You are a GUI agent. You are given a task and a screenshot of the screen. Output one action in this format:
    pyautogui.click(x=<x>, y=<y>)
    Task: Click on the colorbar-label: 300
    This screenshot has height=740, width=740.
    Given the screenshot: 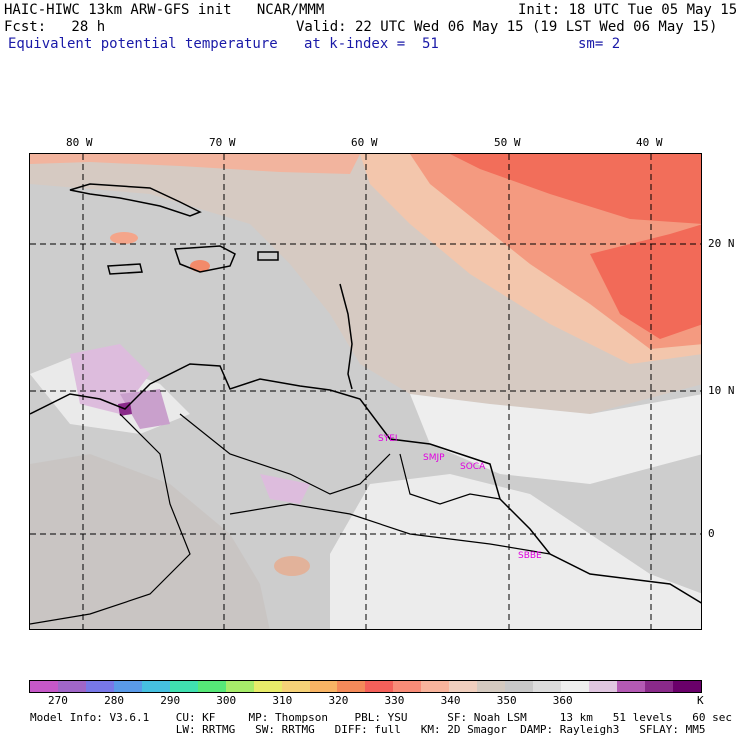 What is the action you would take?
    pyautogui.click(x=226, y=700)
    